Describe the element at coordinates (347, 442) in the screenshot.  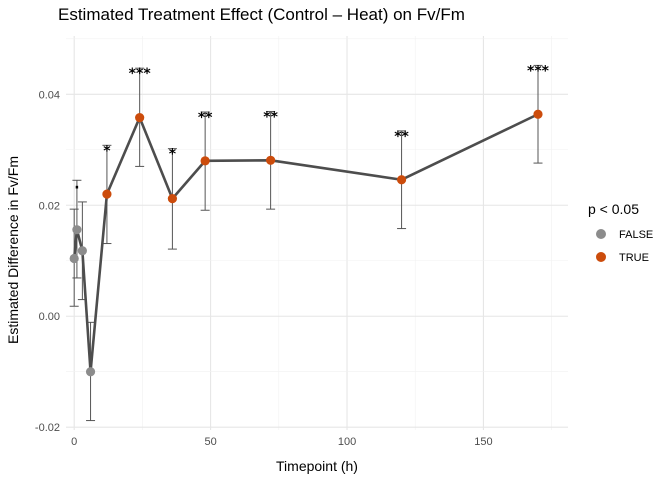
I see `x-tick-label: 100` at that location.